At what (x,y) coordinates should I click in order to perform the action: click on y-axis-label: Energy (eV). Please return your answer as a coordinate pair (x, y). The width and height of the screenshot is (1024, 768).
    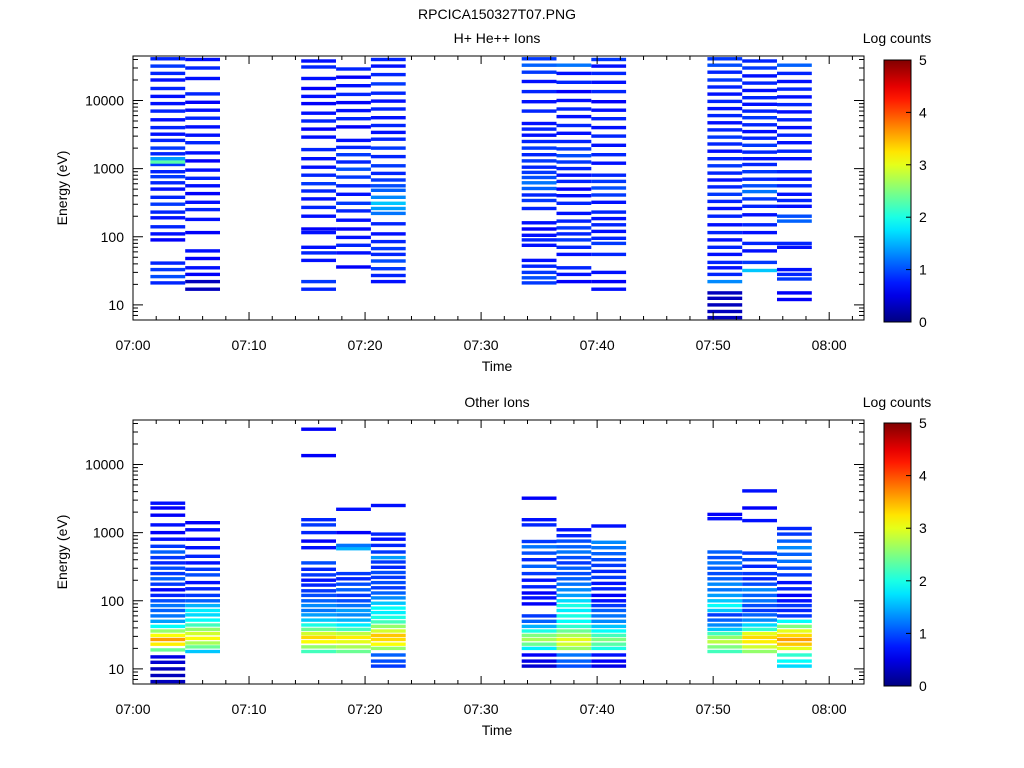
    Looking at the image, I should click on (62, 552).